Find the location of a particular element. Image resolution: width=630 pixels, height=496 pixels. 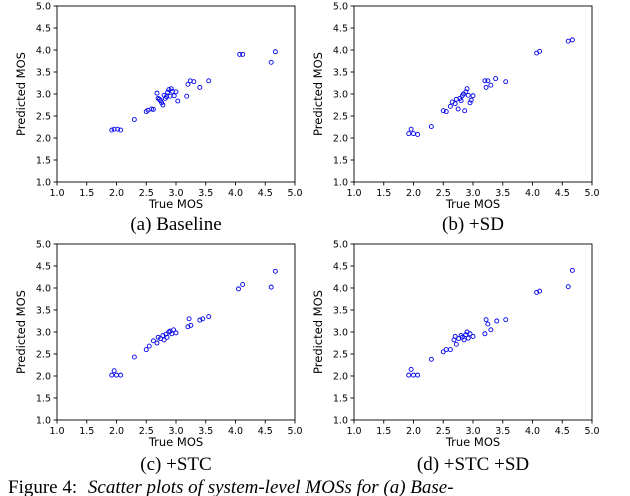

y-tick-label: 4.5 is located at coordinates (43, 266).